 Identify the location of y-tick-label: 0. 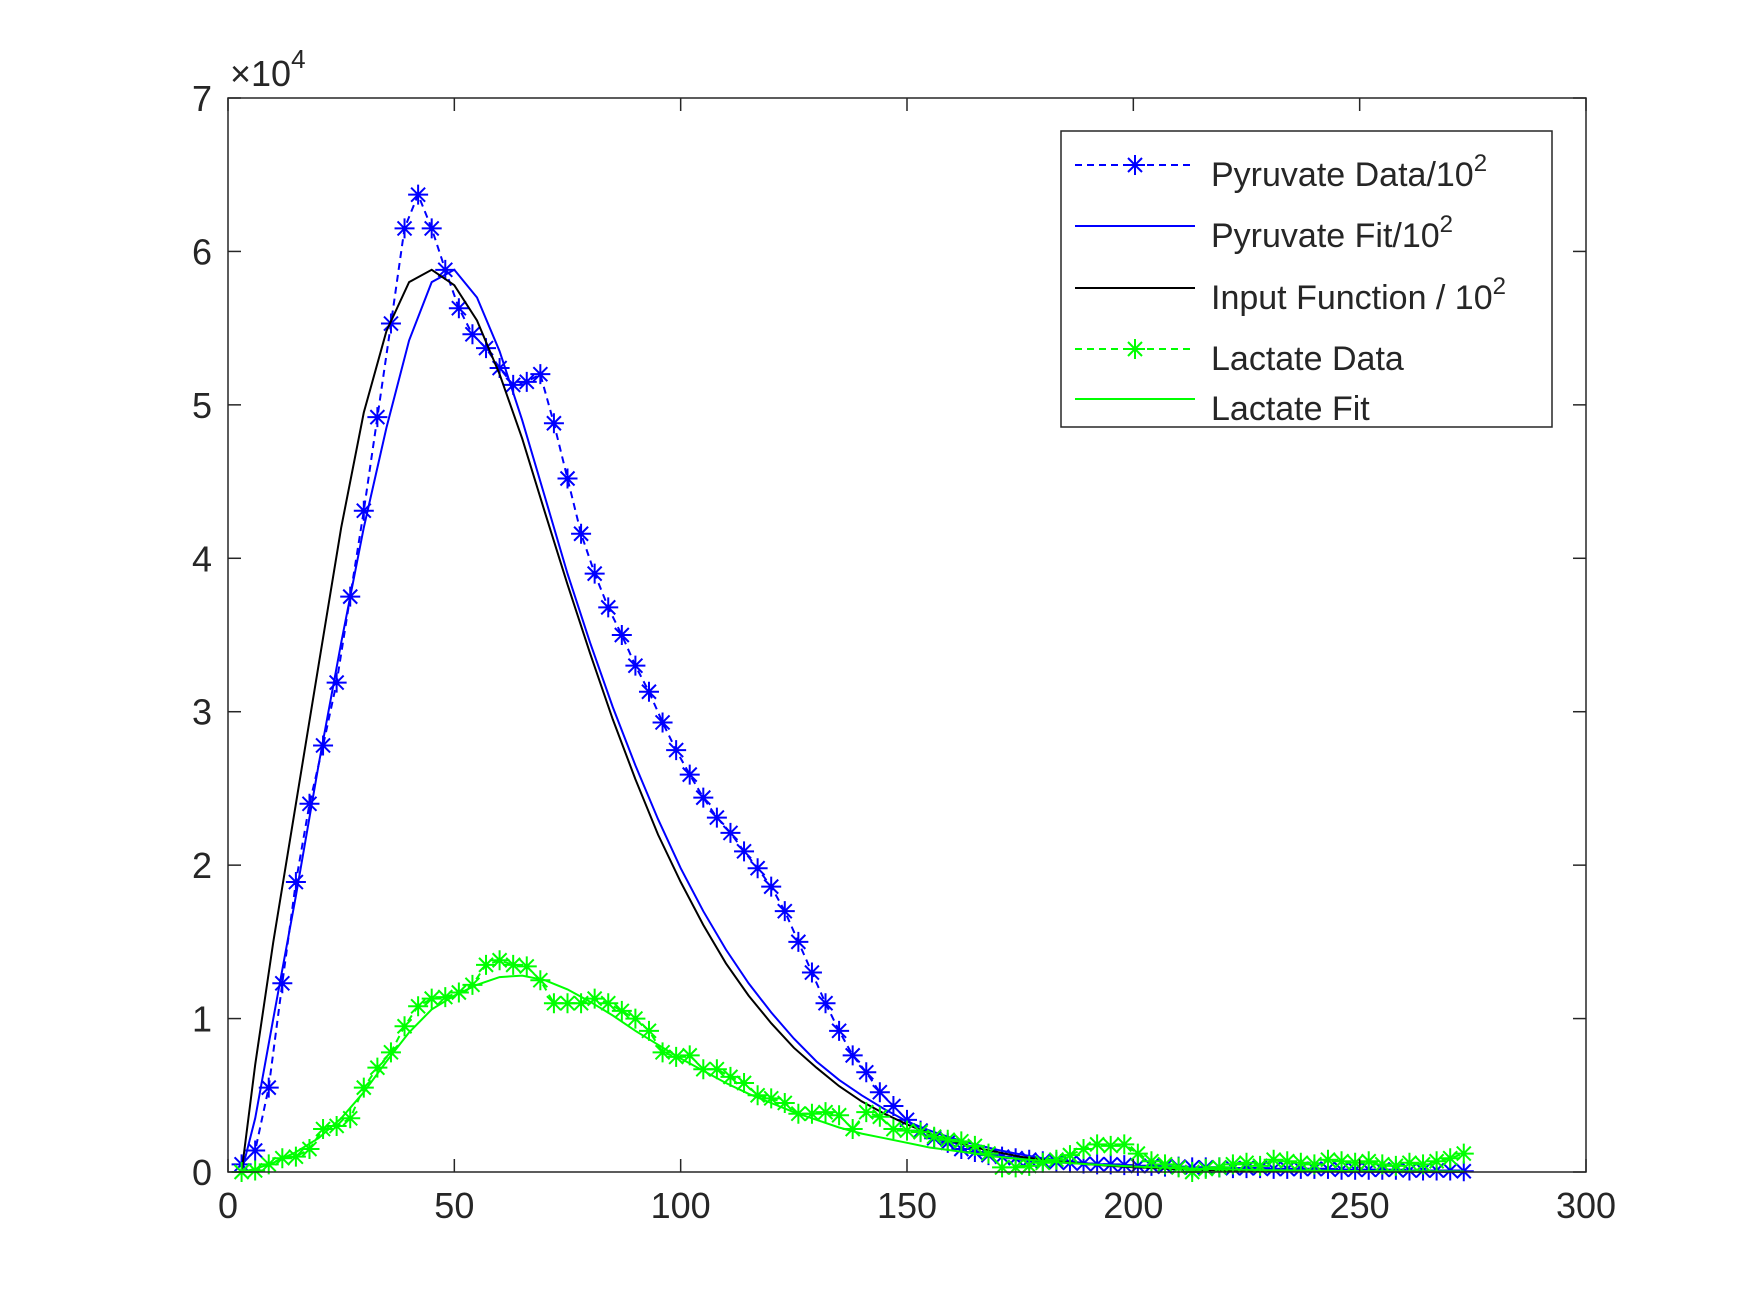
(202, 1172).